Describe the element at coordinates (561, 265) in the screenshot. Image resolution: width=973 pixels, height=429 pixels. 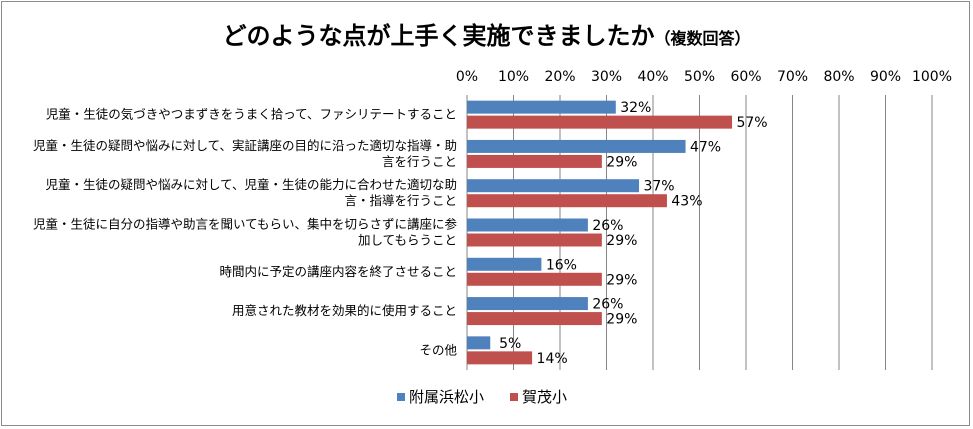
I see `data-label: 16%` at that location.